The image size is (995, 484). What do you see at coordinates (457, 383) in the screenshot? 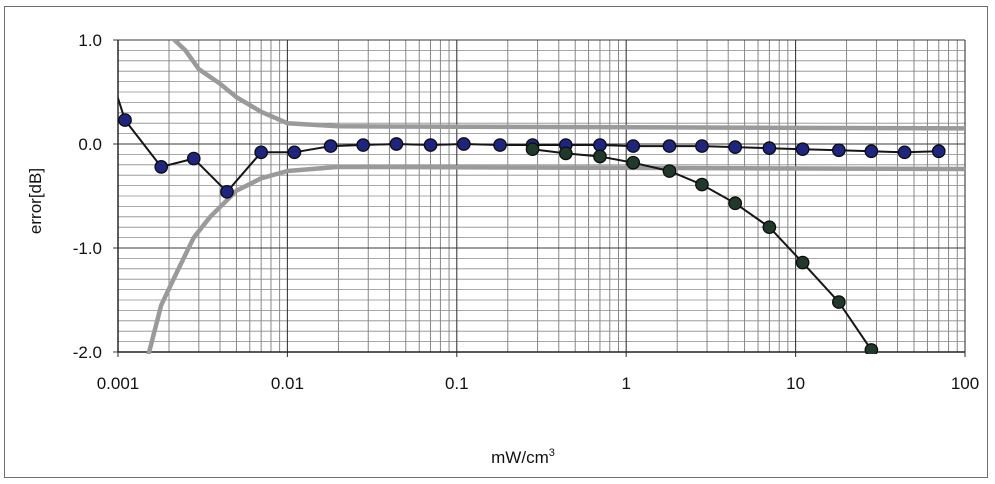
I see `x-tick-label: 0.1` at bounding box center [457, 383].